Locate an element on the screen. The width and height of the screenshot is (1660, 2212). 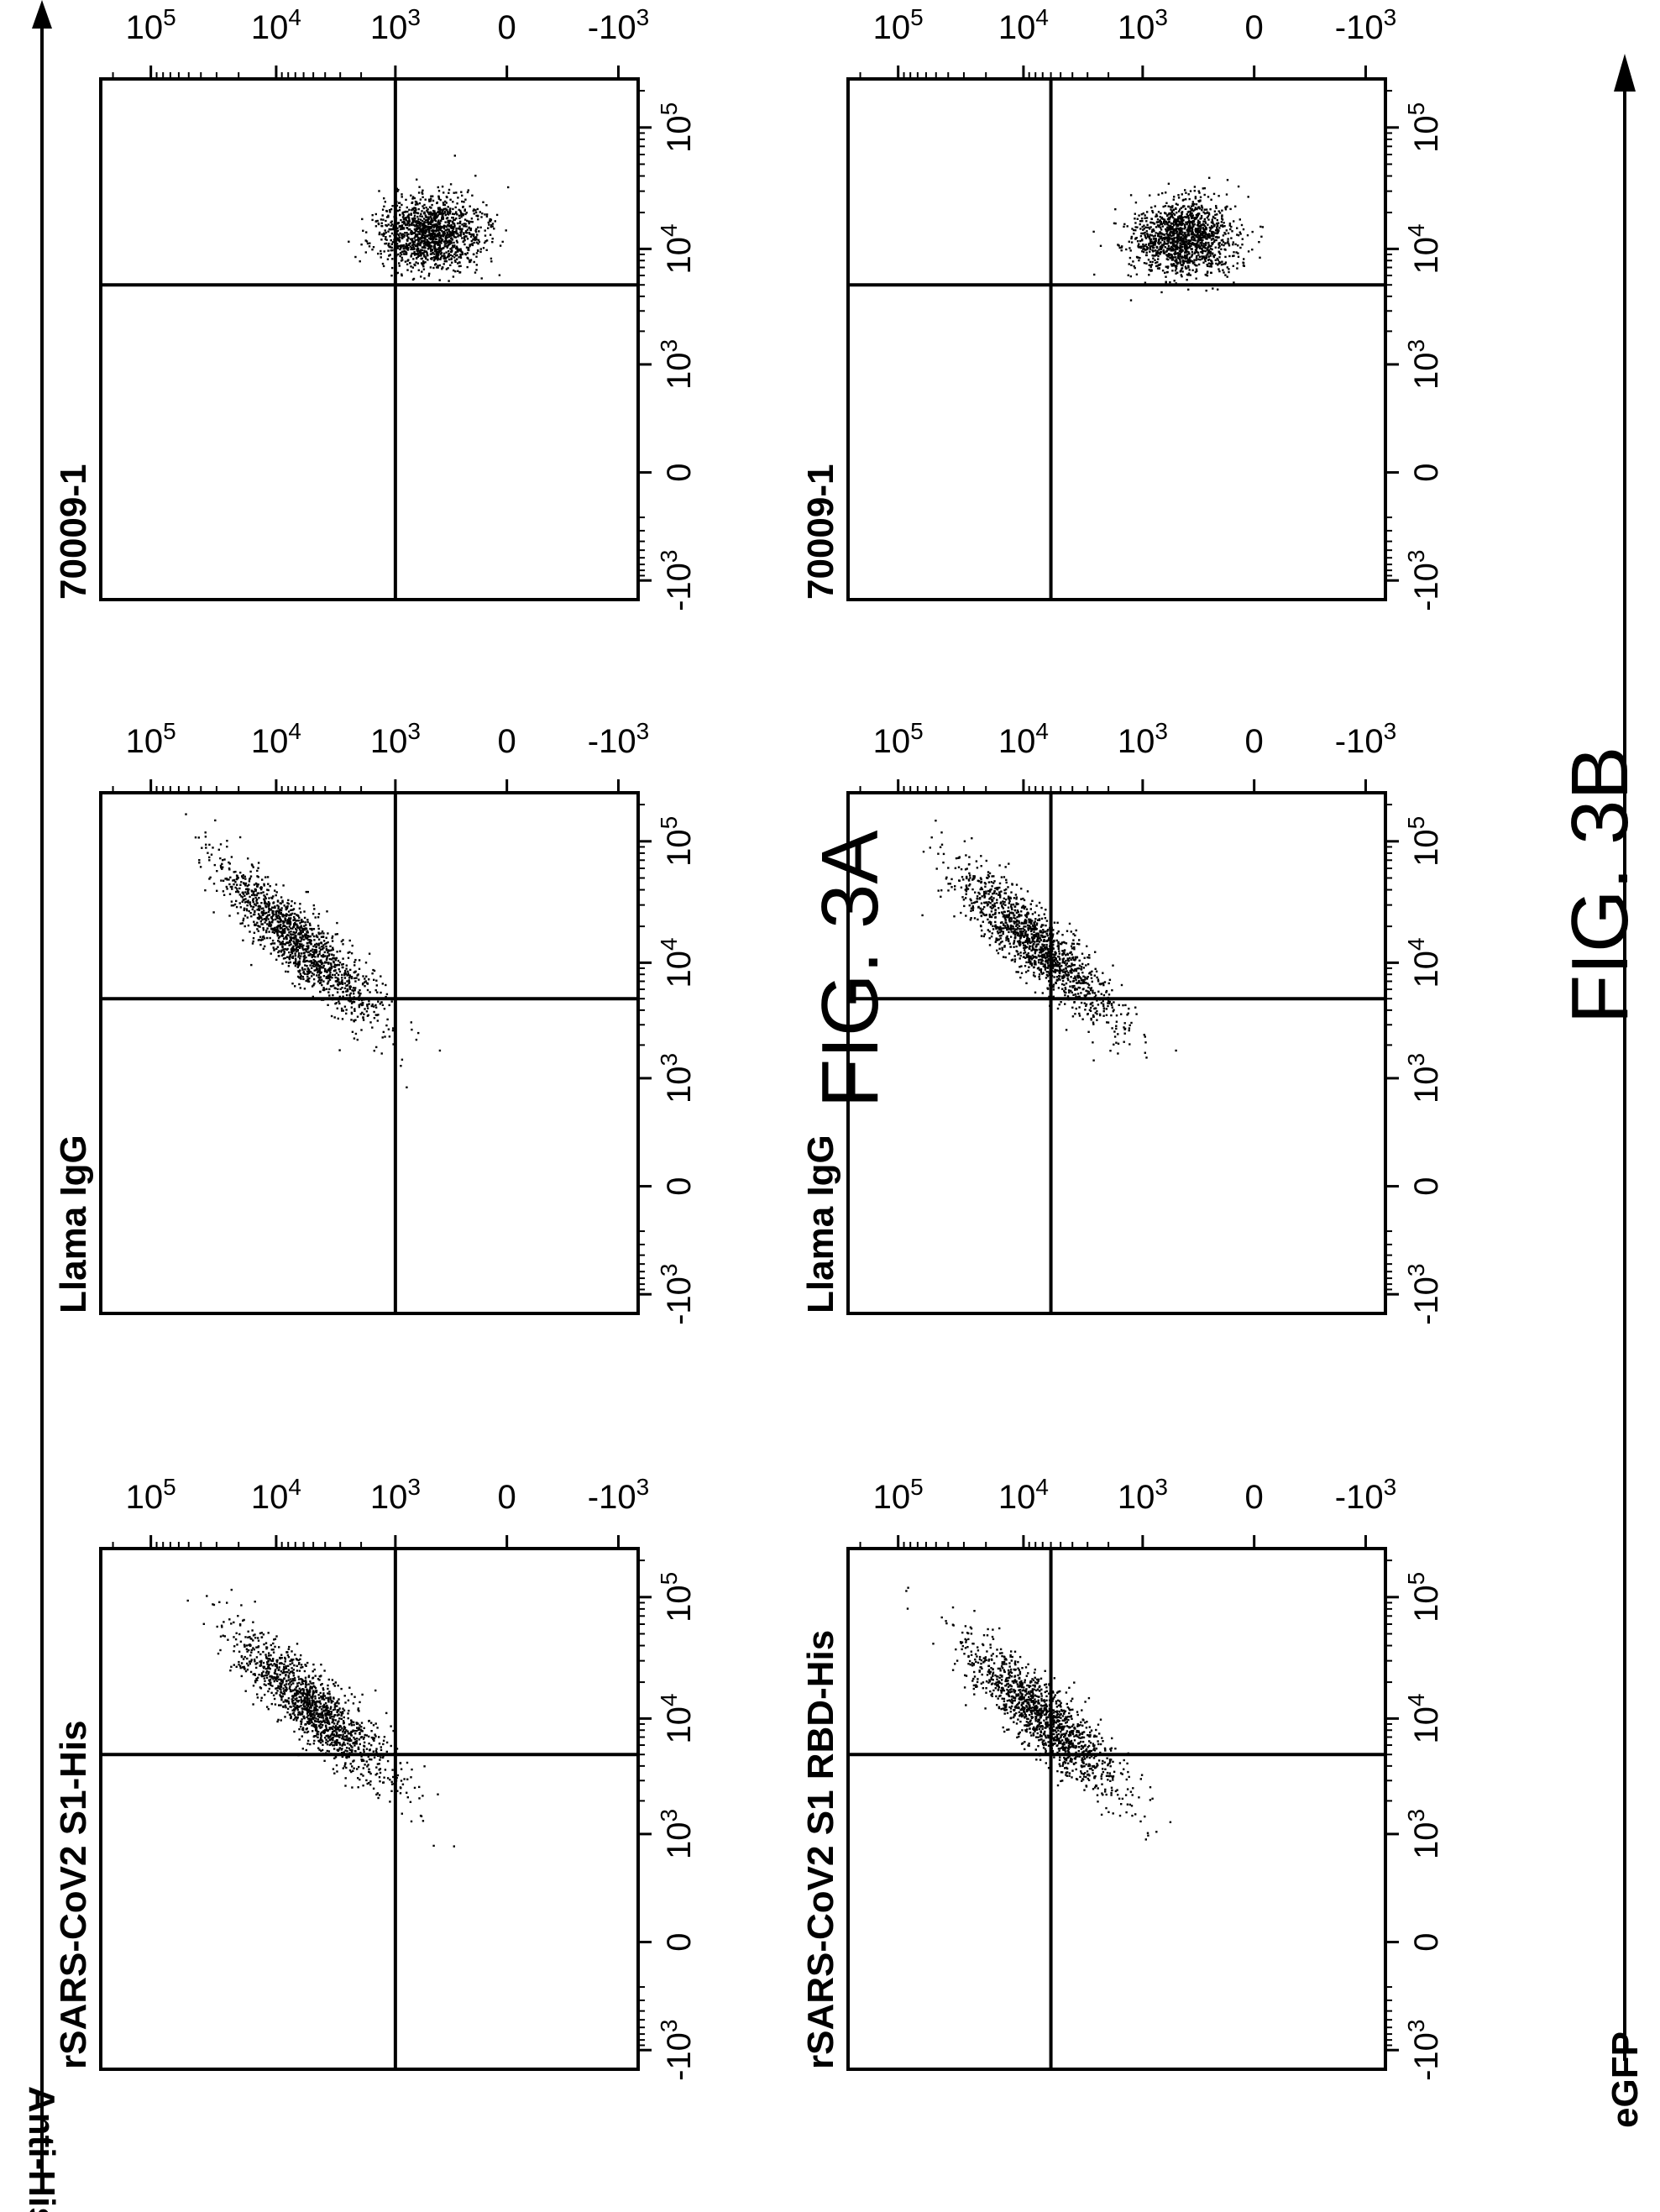
y-tick-label: -103 is located at coordinates (618, 739).